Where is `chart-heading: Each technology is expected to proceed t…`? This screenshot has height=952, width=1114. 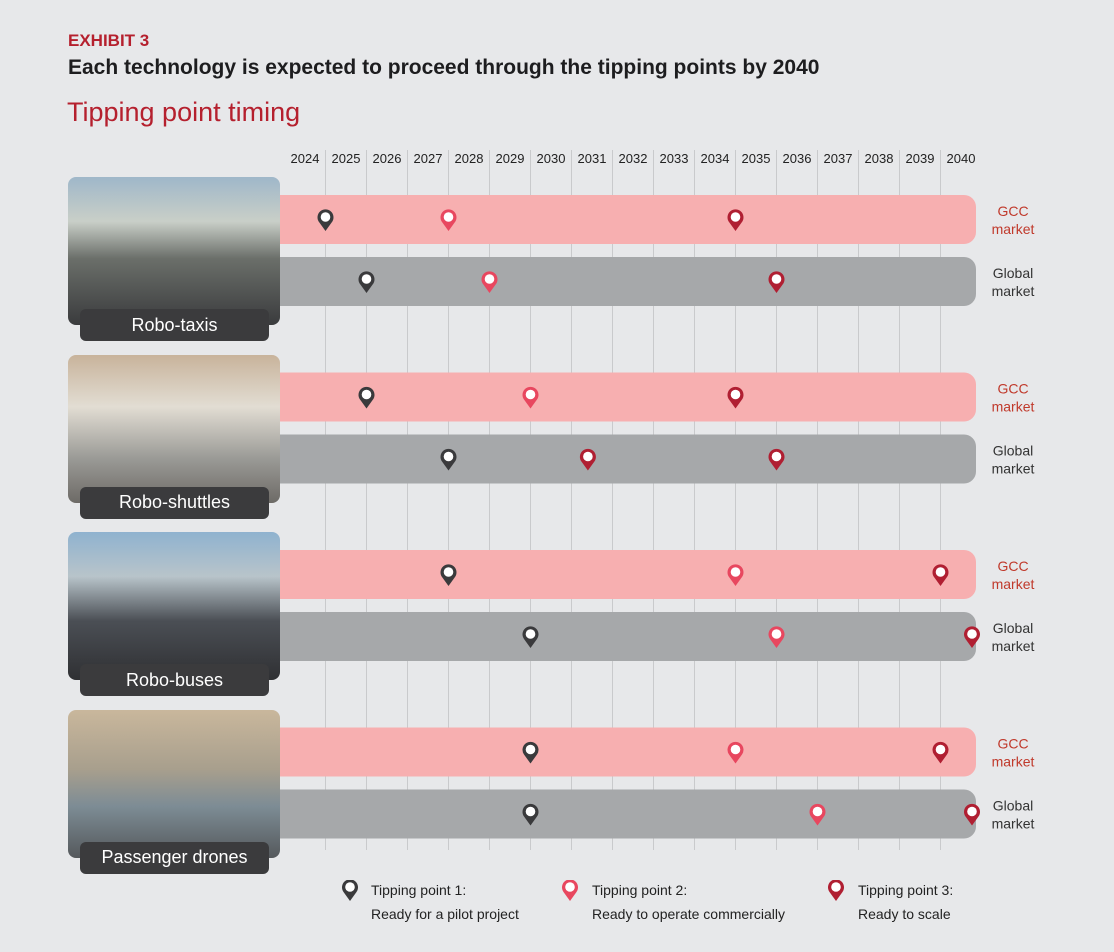
chart-heading: Each technology is expected to proceed t… is located at coordinates (444, 67).